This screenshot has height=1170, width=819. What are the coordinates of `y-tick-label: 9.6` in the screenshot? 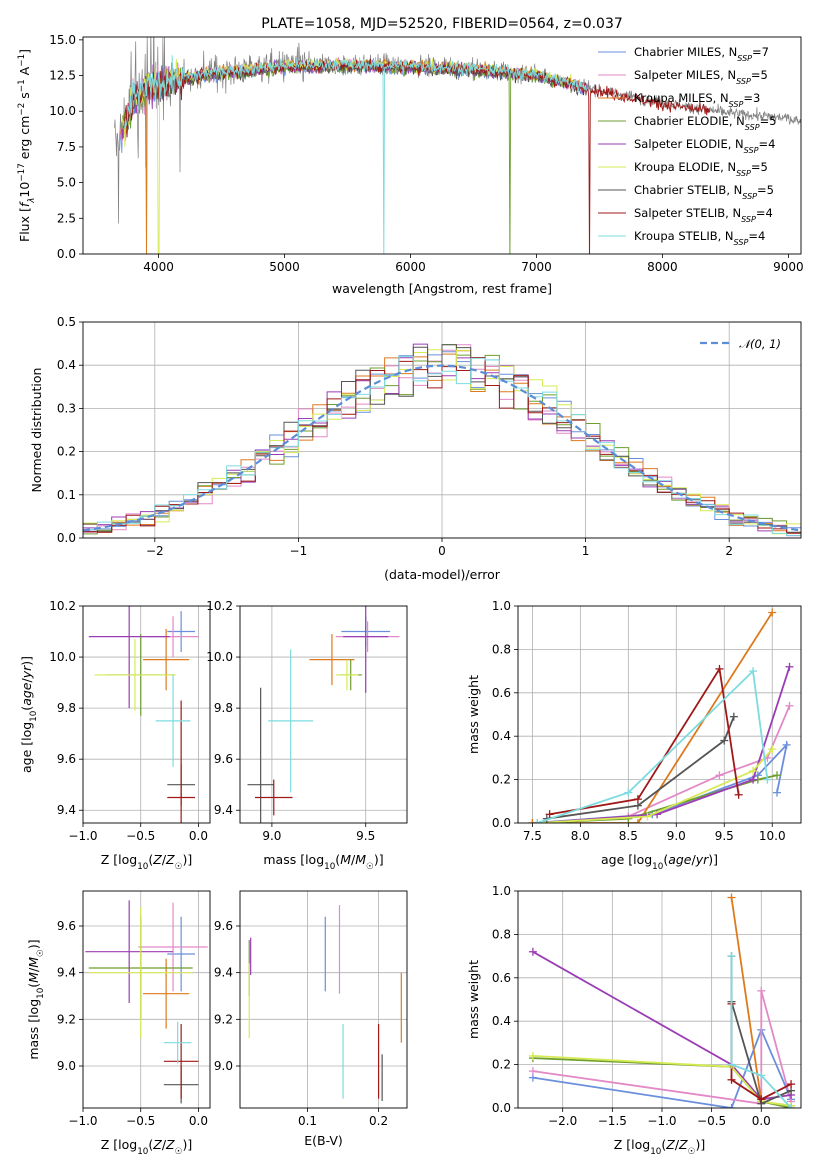 It's located at (66, 759).